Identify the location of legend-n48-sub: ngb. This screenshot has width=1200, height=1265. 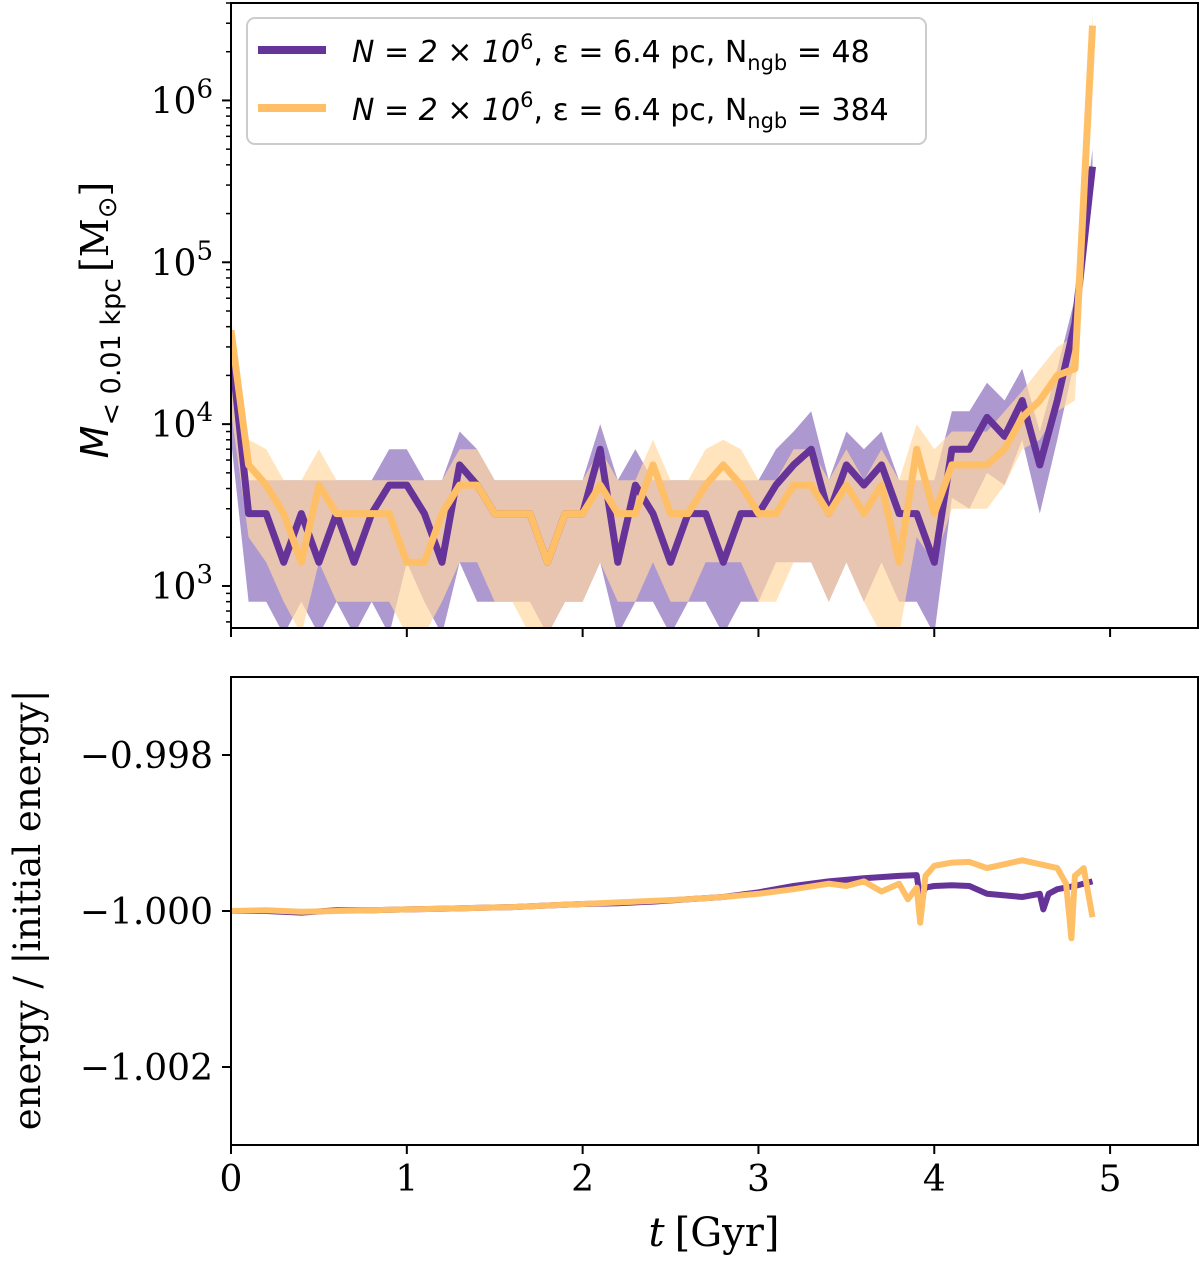
(767, 63).